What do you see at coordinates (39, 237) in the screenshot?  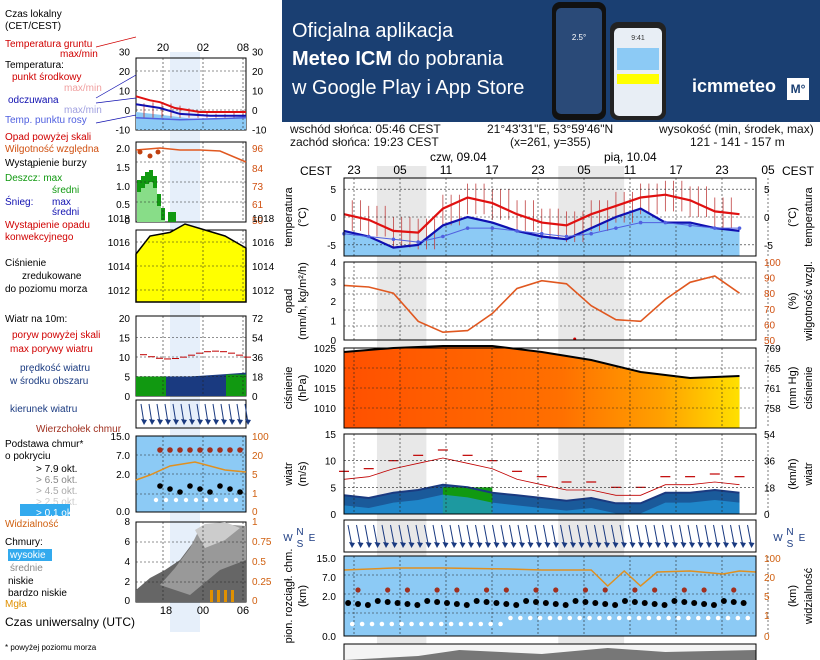 I see `precip-occur-label-2: konwekcyjnego` at bounding box center [39, 237].